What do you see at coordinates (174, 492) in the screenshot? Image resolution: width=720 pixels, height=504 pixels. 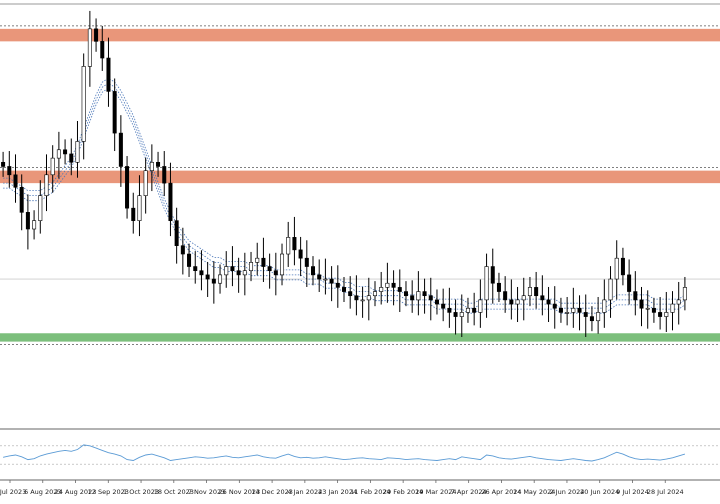 I see `x-tick-label: 18 Oct 2023` at bounding box center [174, 492].